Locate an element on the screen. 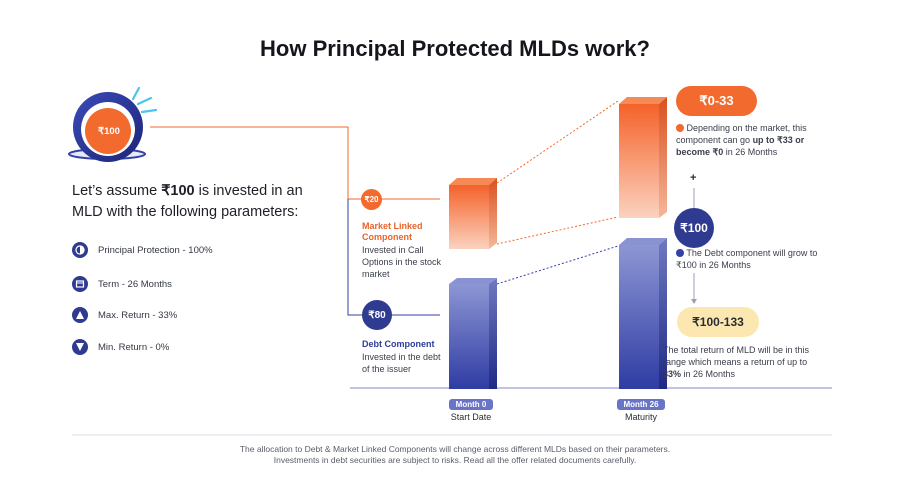  axis-tag-month-26: Month 26 is located at coordinates (641, 404).